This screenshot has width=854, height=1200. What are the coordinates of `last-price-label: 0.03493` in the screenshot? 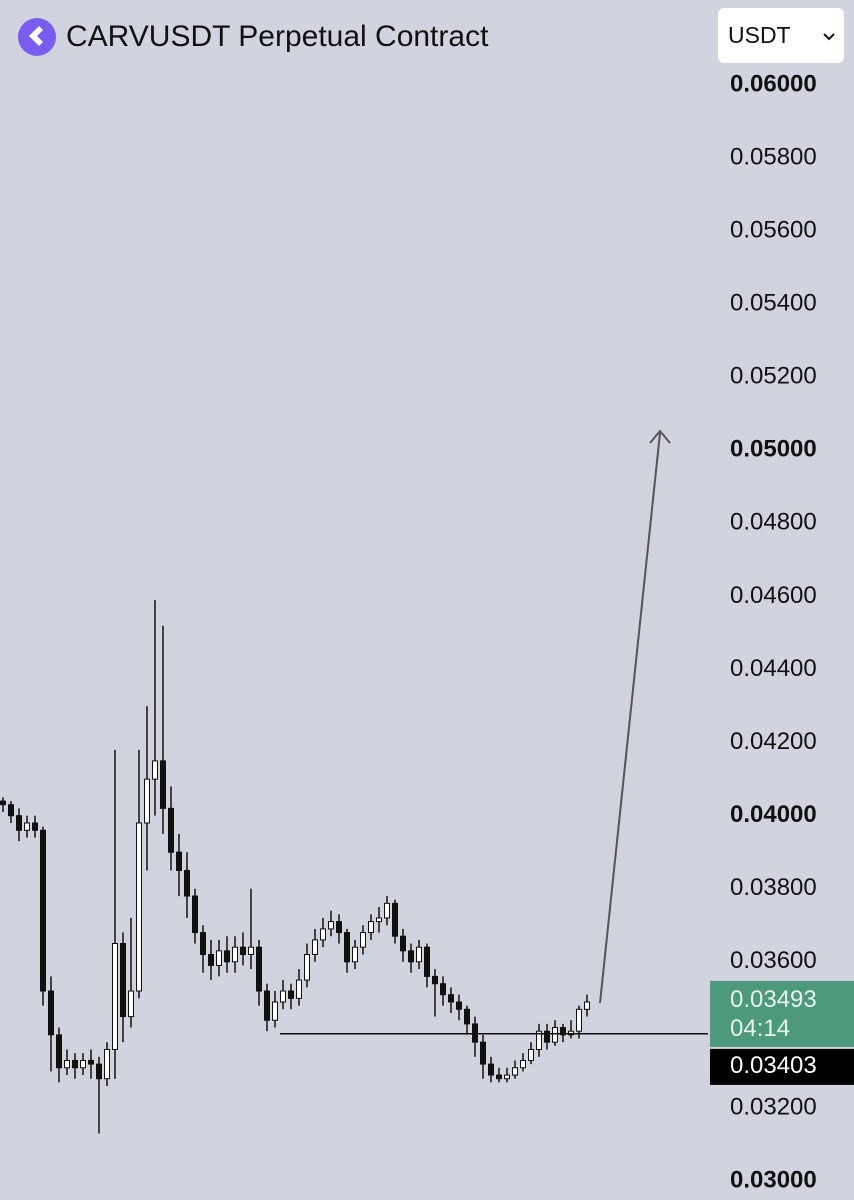 It's located at (773, 999).